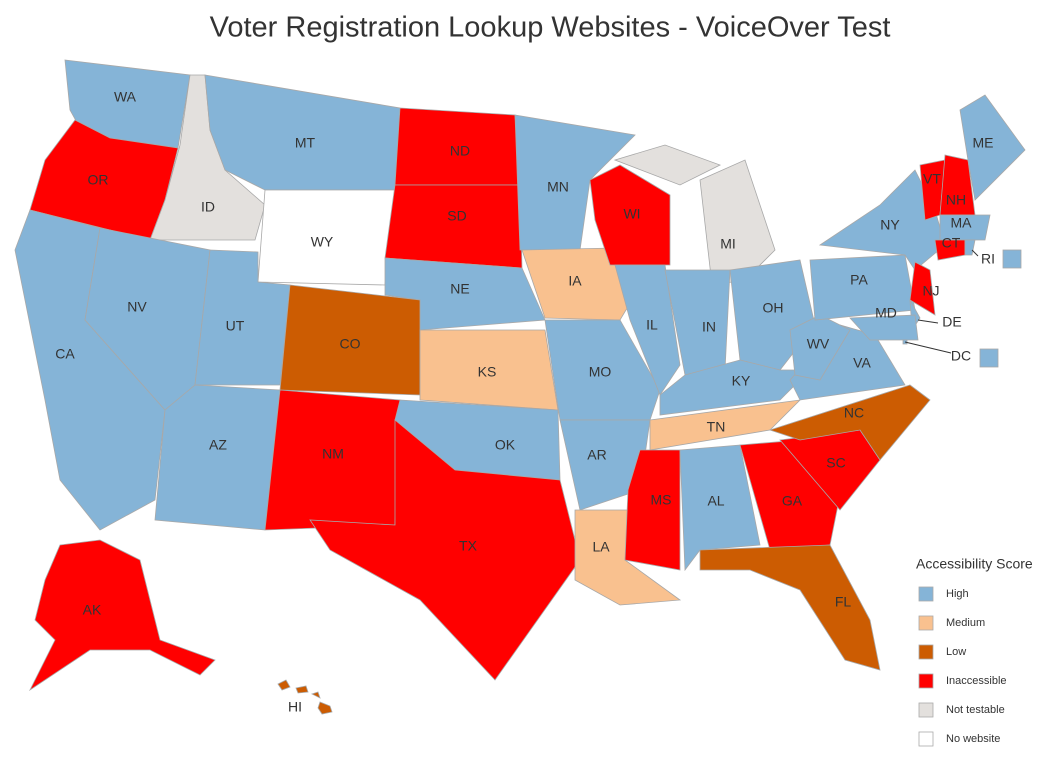 The height and width of the screenshot is (774, 1063). Describe the element at coordinates (773, 308) in the screenshot. I see `state-label: OH` at that location.